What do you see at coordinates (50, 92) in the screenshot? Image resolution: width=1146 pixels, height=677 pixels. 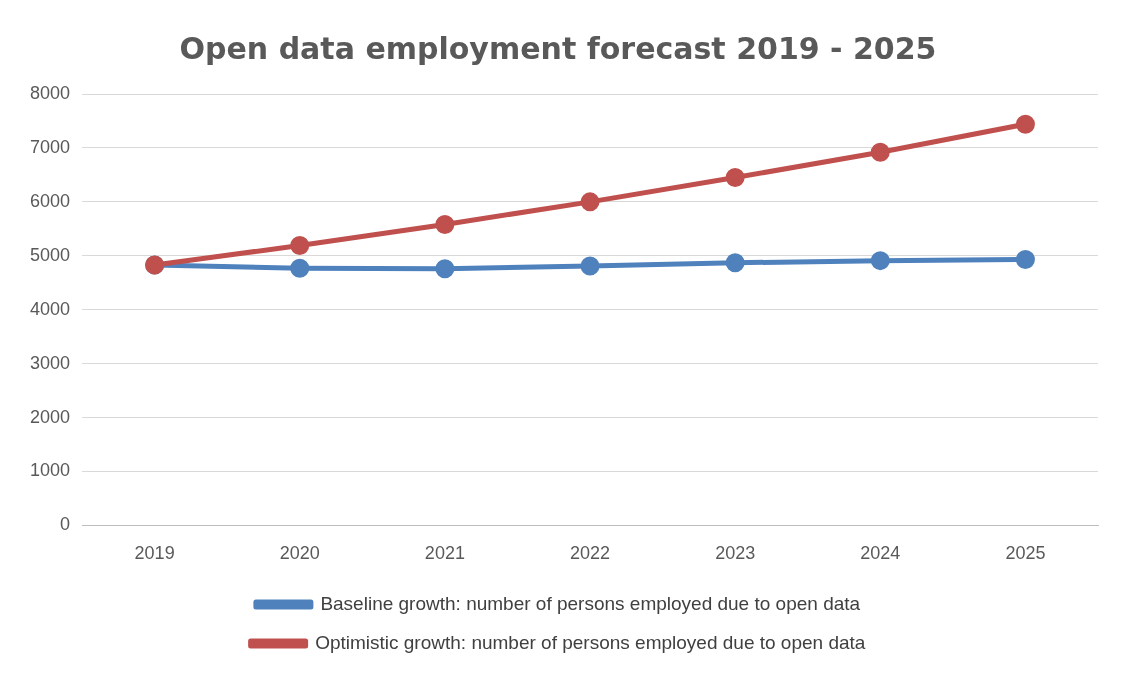 I see `y-tick-label: 8000` at bounding box center [50, 92].